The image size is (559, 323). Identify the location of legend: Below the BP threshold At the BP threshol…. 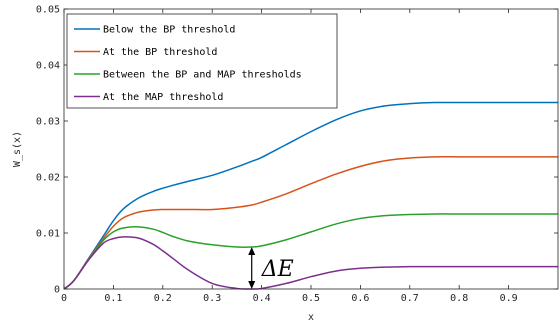
(202, 61).